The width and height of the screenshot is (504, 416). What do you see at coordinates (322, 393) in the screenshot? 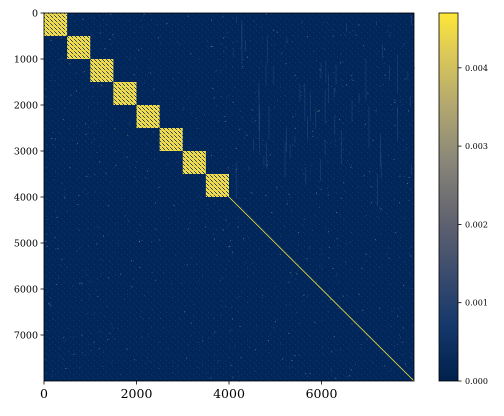
I see `x-tick-label-6000: 6000` at bounding box center [322, 393].